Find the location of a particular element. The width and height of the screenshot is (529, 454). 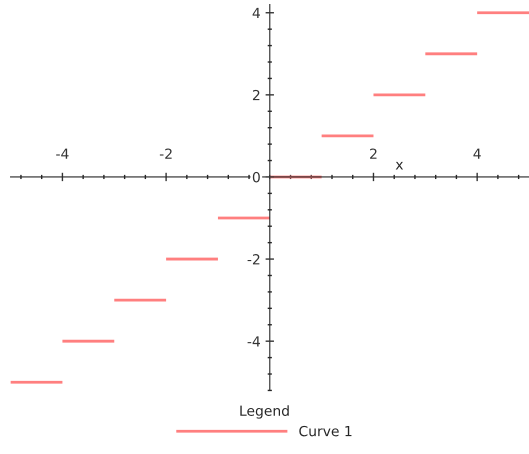

x-tick-label: 4 is located at coordinates (477, 153).